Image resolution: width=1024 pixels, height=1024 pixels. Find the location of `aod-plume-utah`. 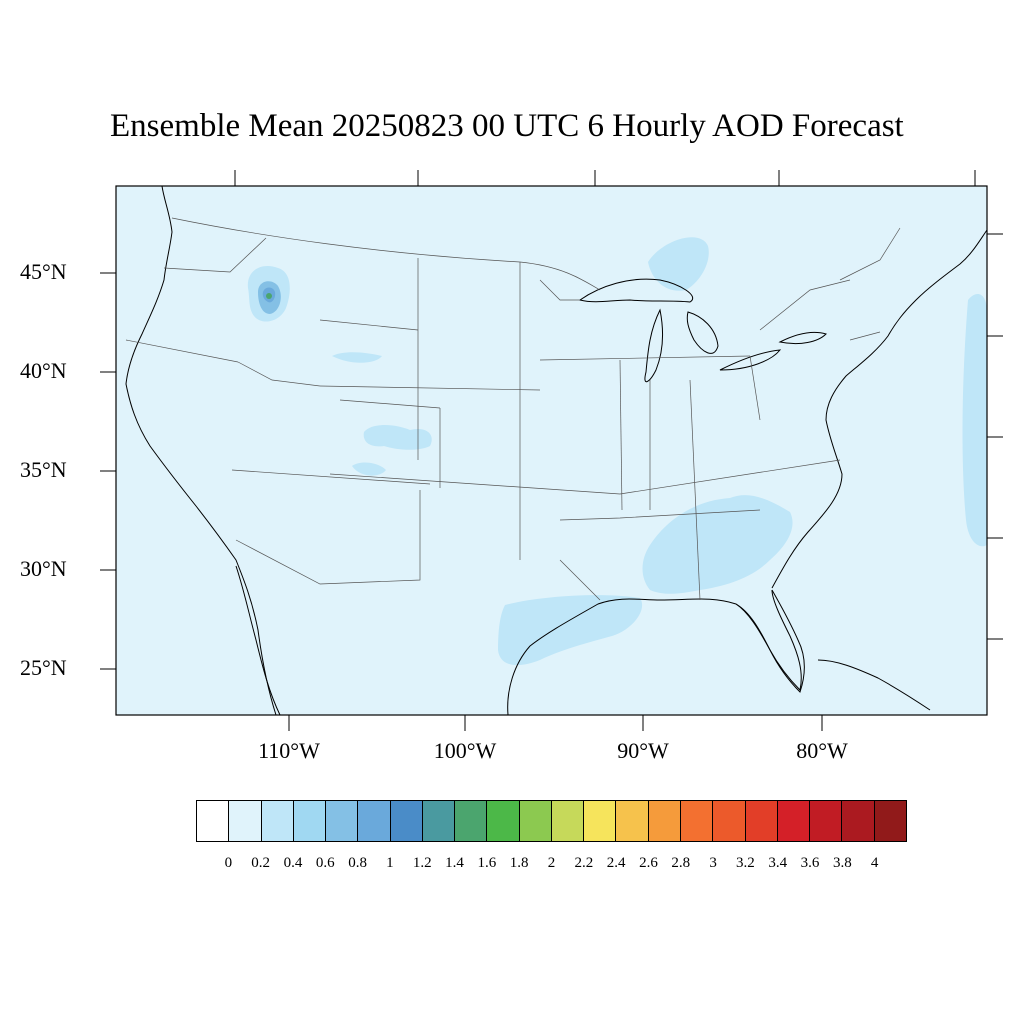

aod-plume-utah is located at coordinates (369, 469).